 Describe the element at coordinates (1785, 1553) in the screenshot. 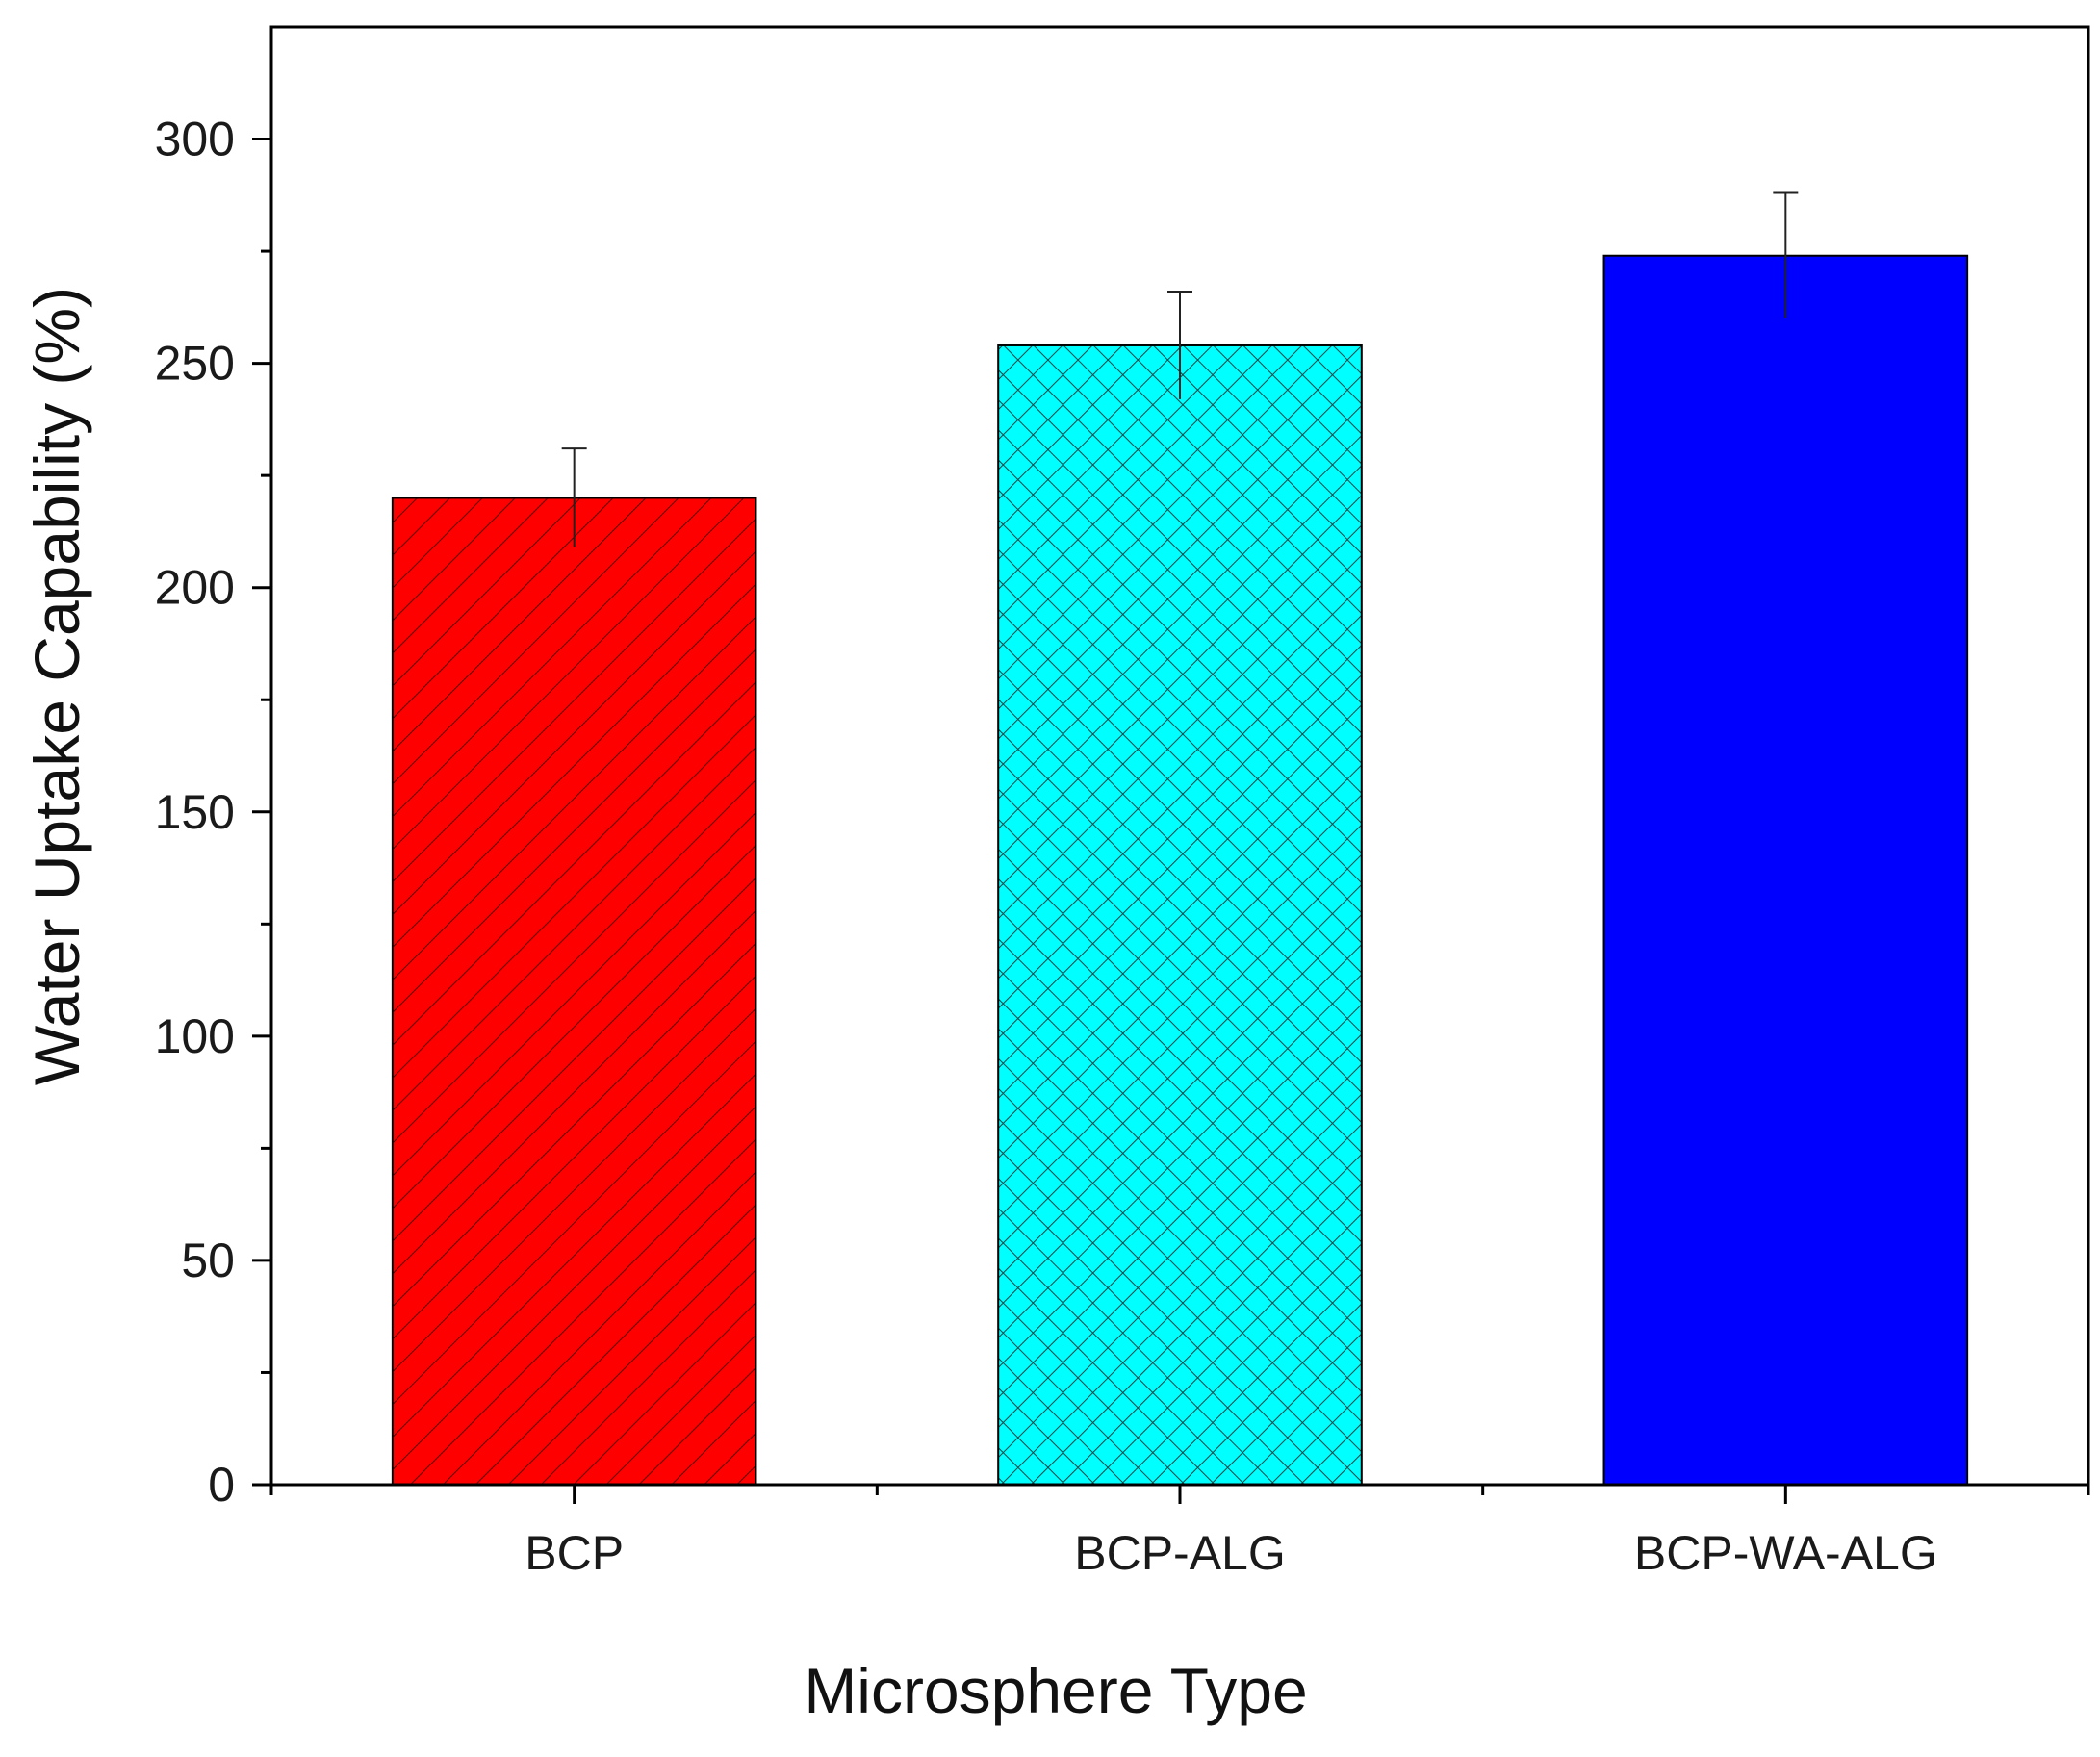

I see `x-tick-label: BCP-WA-ALG` at that location.